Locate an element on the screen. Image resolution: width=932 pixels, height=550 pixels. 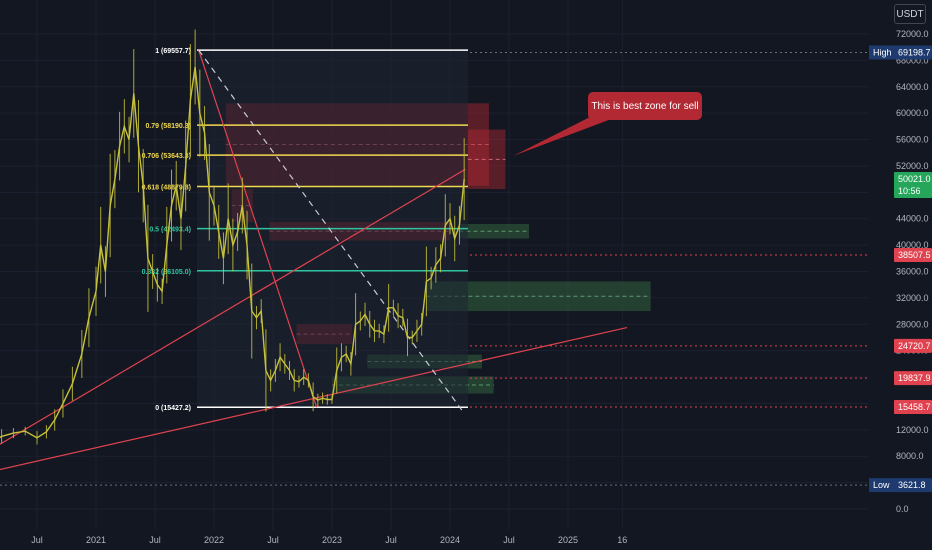
y-tick-label: 72000.0 is located at coordinates (912, 34).